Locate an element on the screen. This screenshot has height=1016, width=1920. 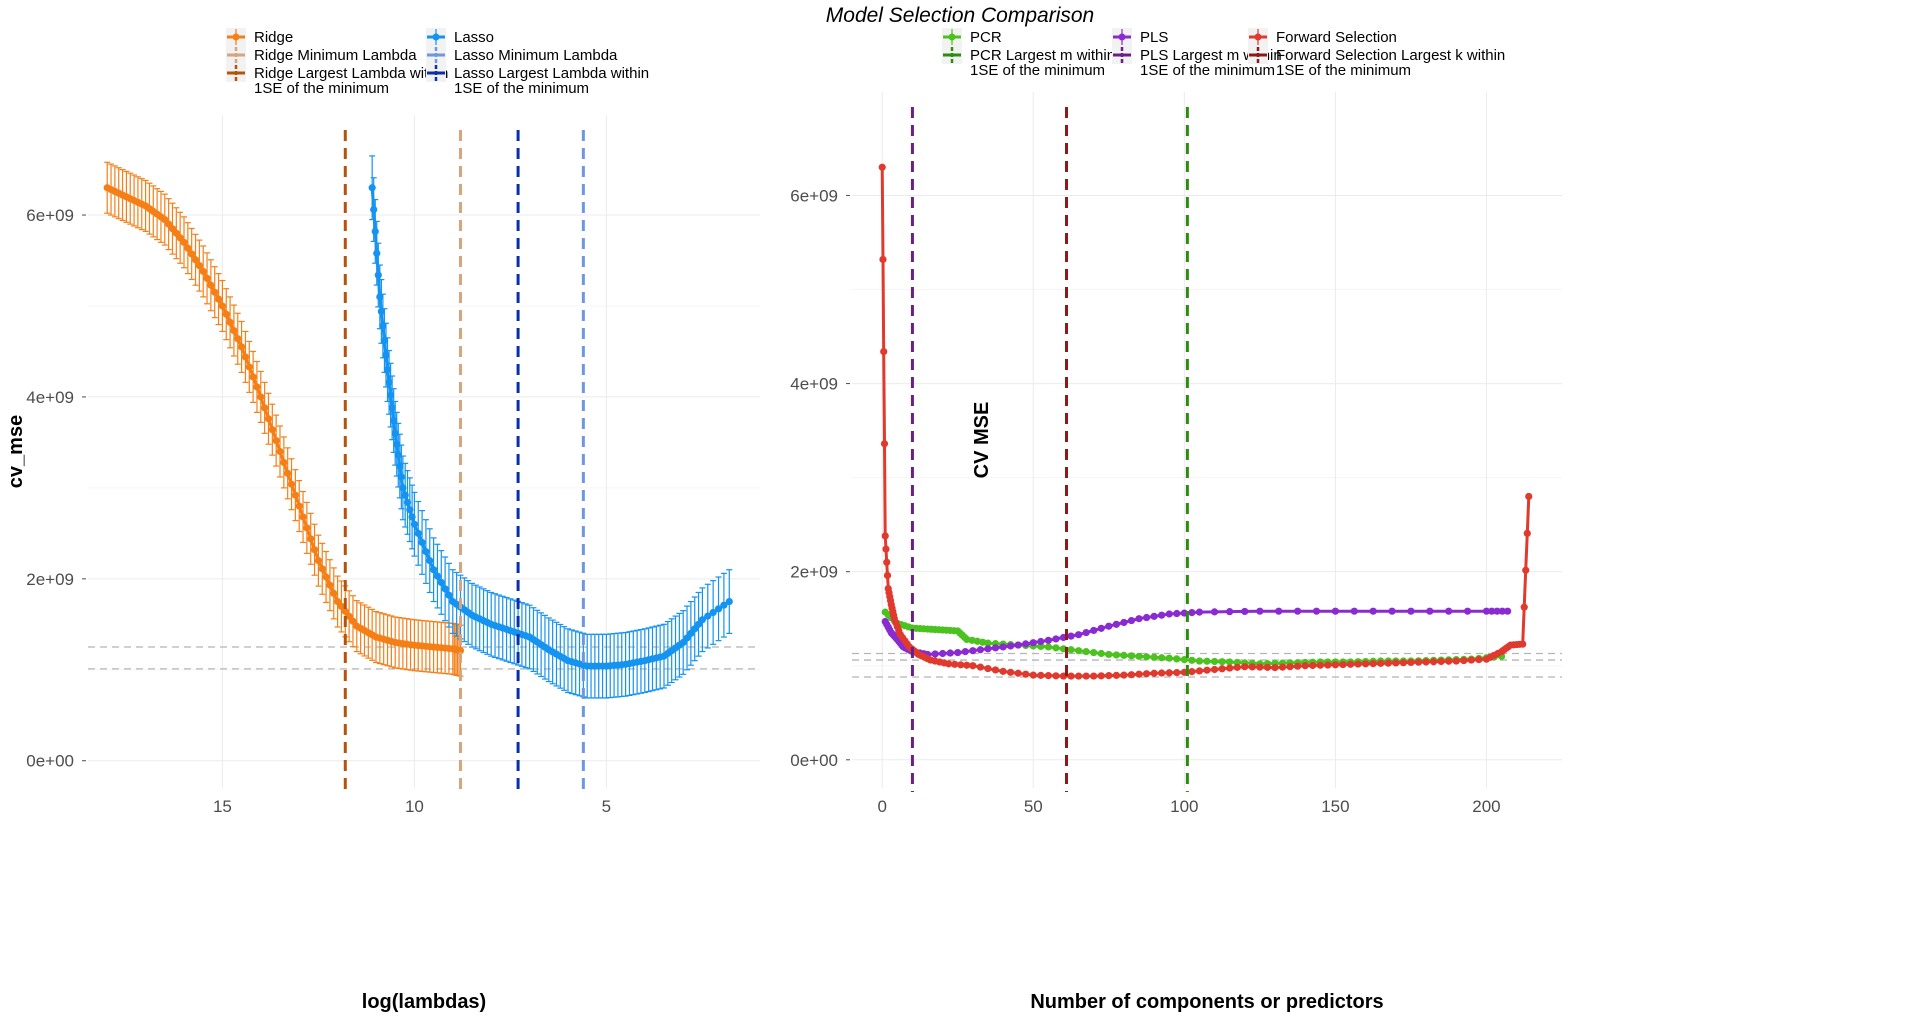
legend-item-ridge: Ridge is located at coordinates (259, 37).